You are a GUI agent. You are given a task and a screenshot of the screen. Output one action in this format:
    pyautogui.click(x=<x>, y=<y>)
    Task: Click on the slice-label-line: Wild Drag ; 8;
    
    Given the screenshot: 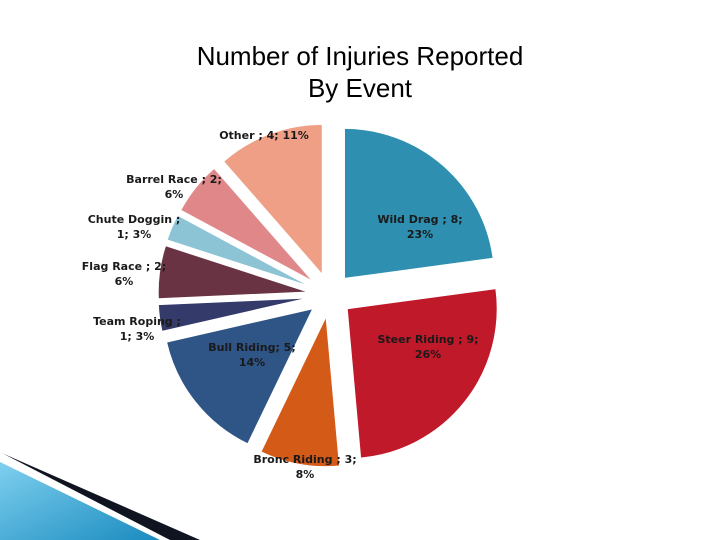 What is the action you would take?
    pyautogui.click(x=420, y=219)
    